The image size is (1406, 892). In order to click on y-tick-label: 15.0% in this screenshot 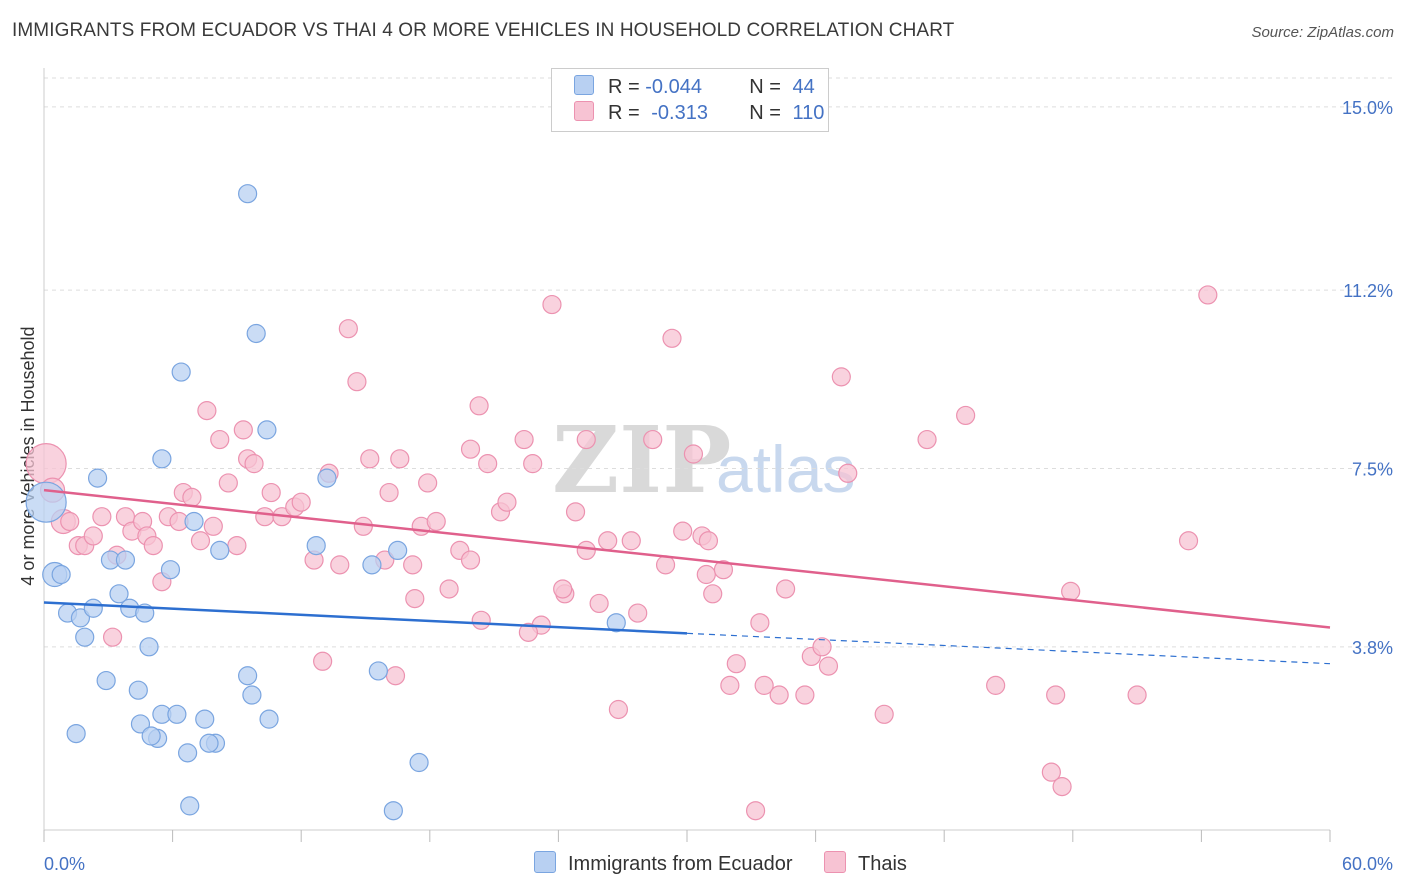, I will do `click(1367, 108)`.